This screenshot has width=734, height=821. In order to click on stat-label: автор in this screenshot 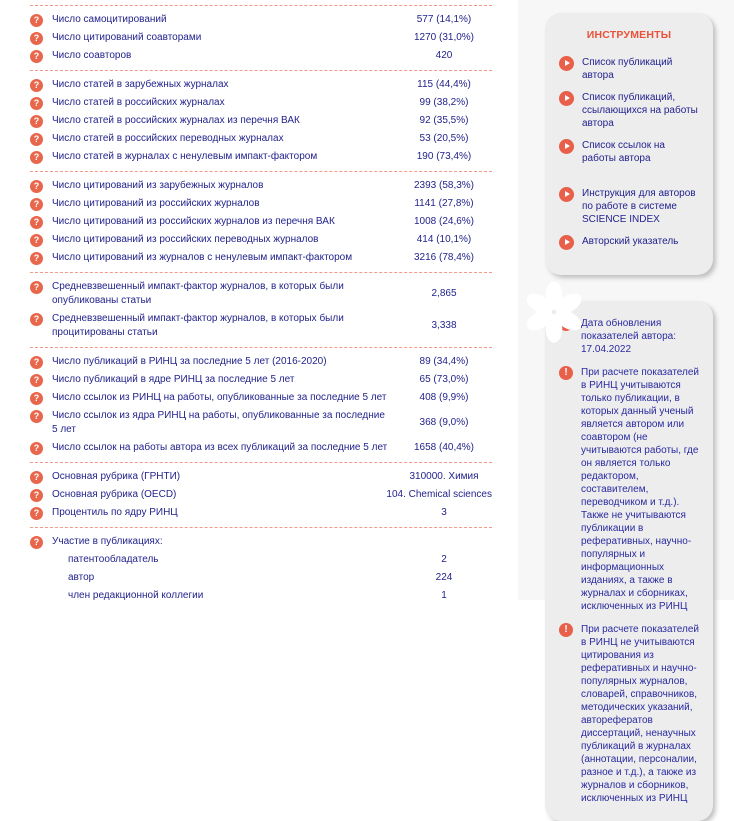, I will do `click(81, 577)`.